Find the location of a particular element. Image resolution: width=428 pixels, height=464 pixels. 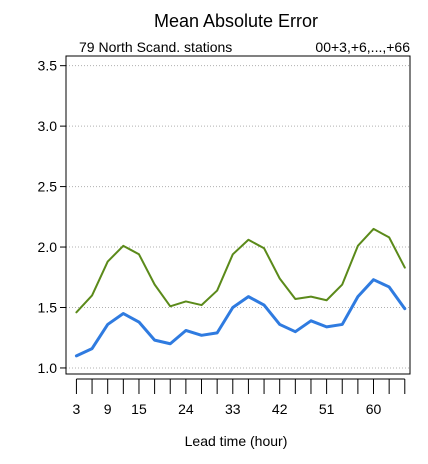

y-tick-label: 3.0 is located at coordinates (48, 126).